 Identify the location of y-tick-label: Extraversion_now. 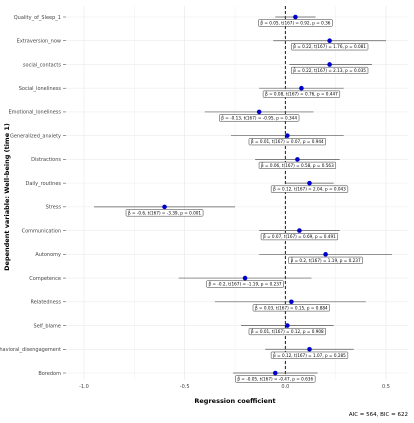
(39, 42).